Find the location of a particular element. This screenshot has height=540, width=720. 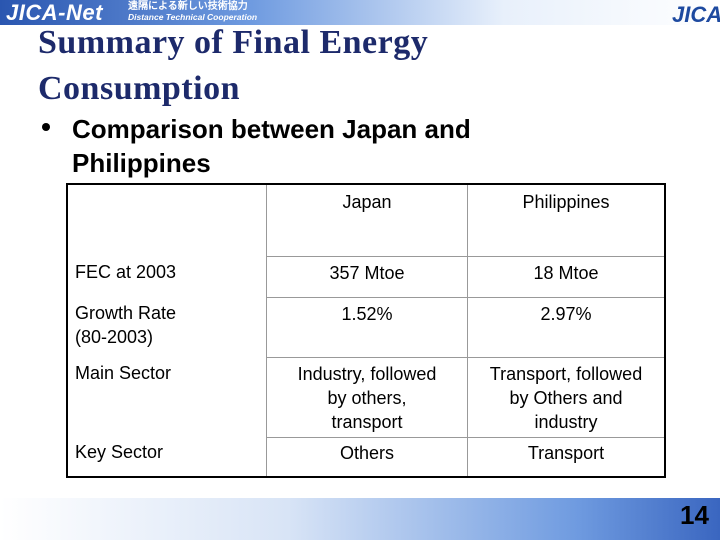

cell: Transport is located at coordinates (566, 456).